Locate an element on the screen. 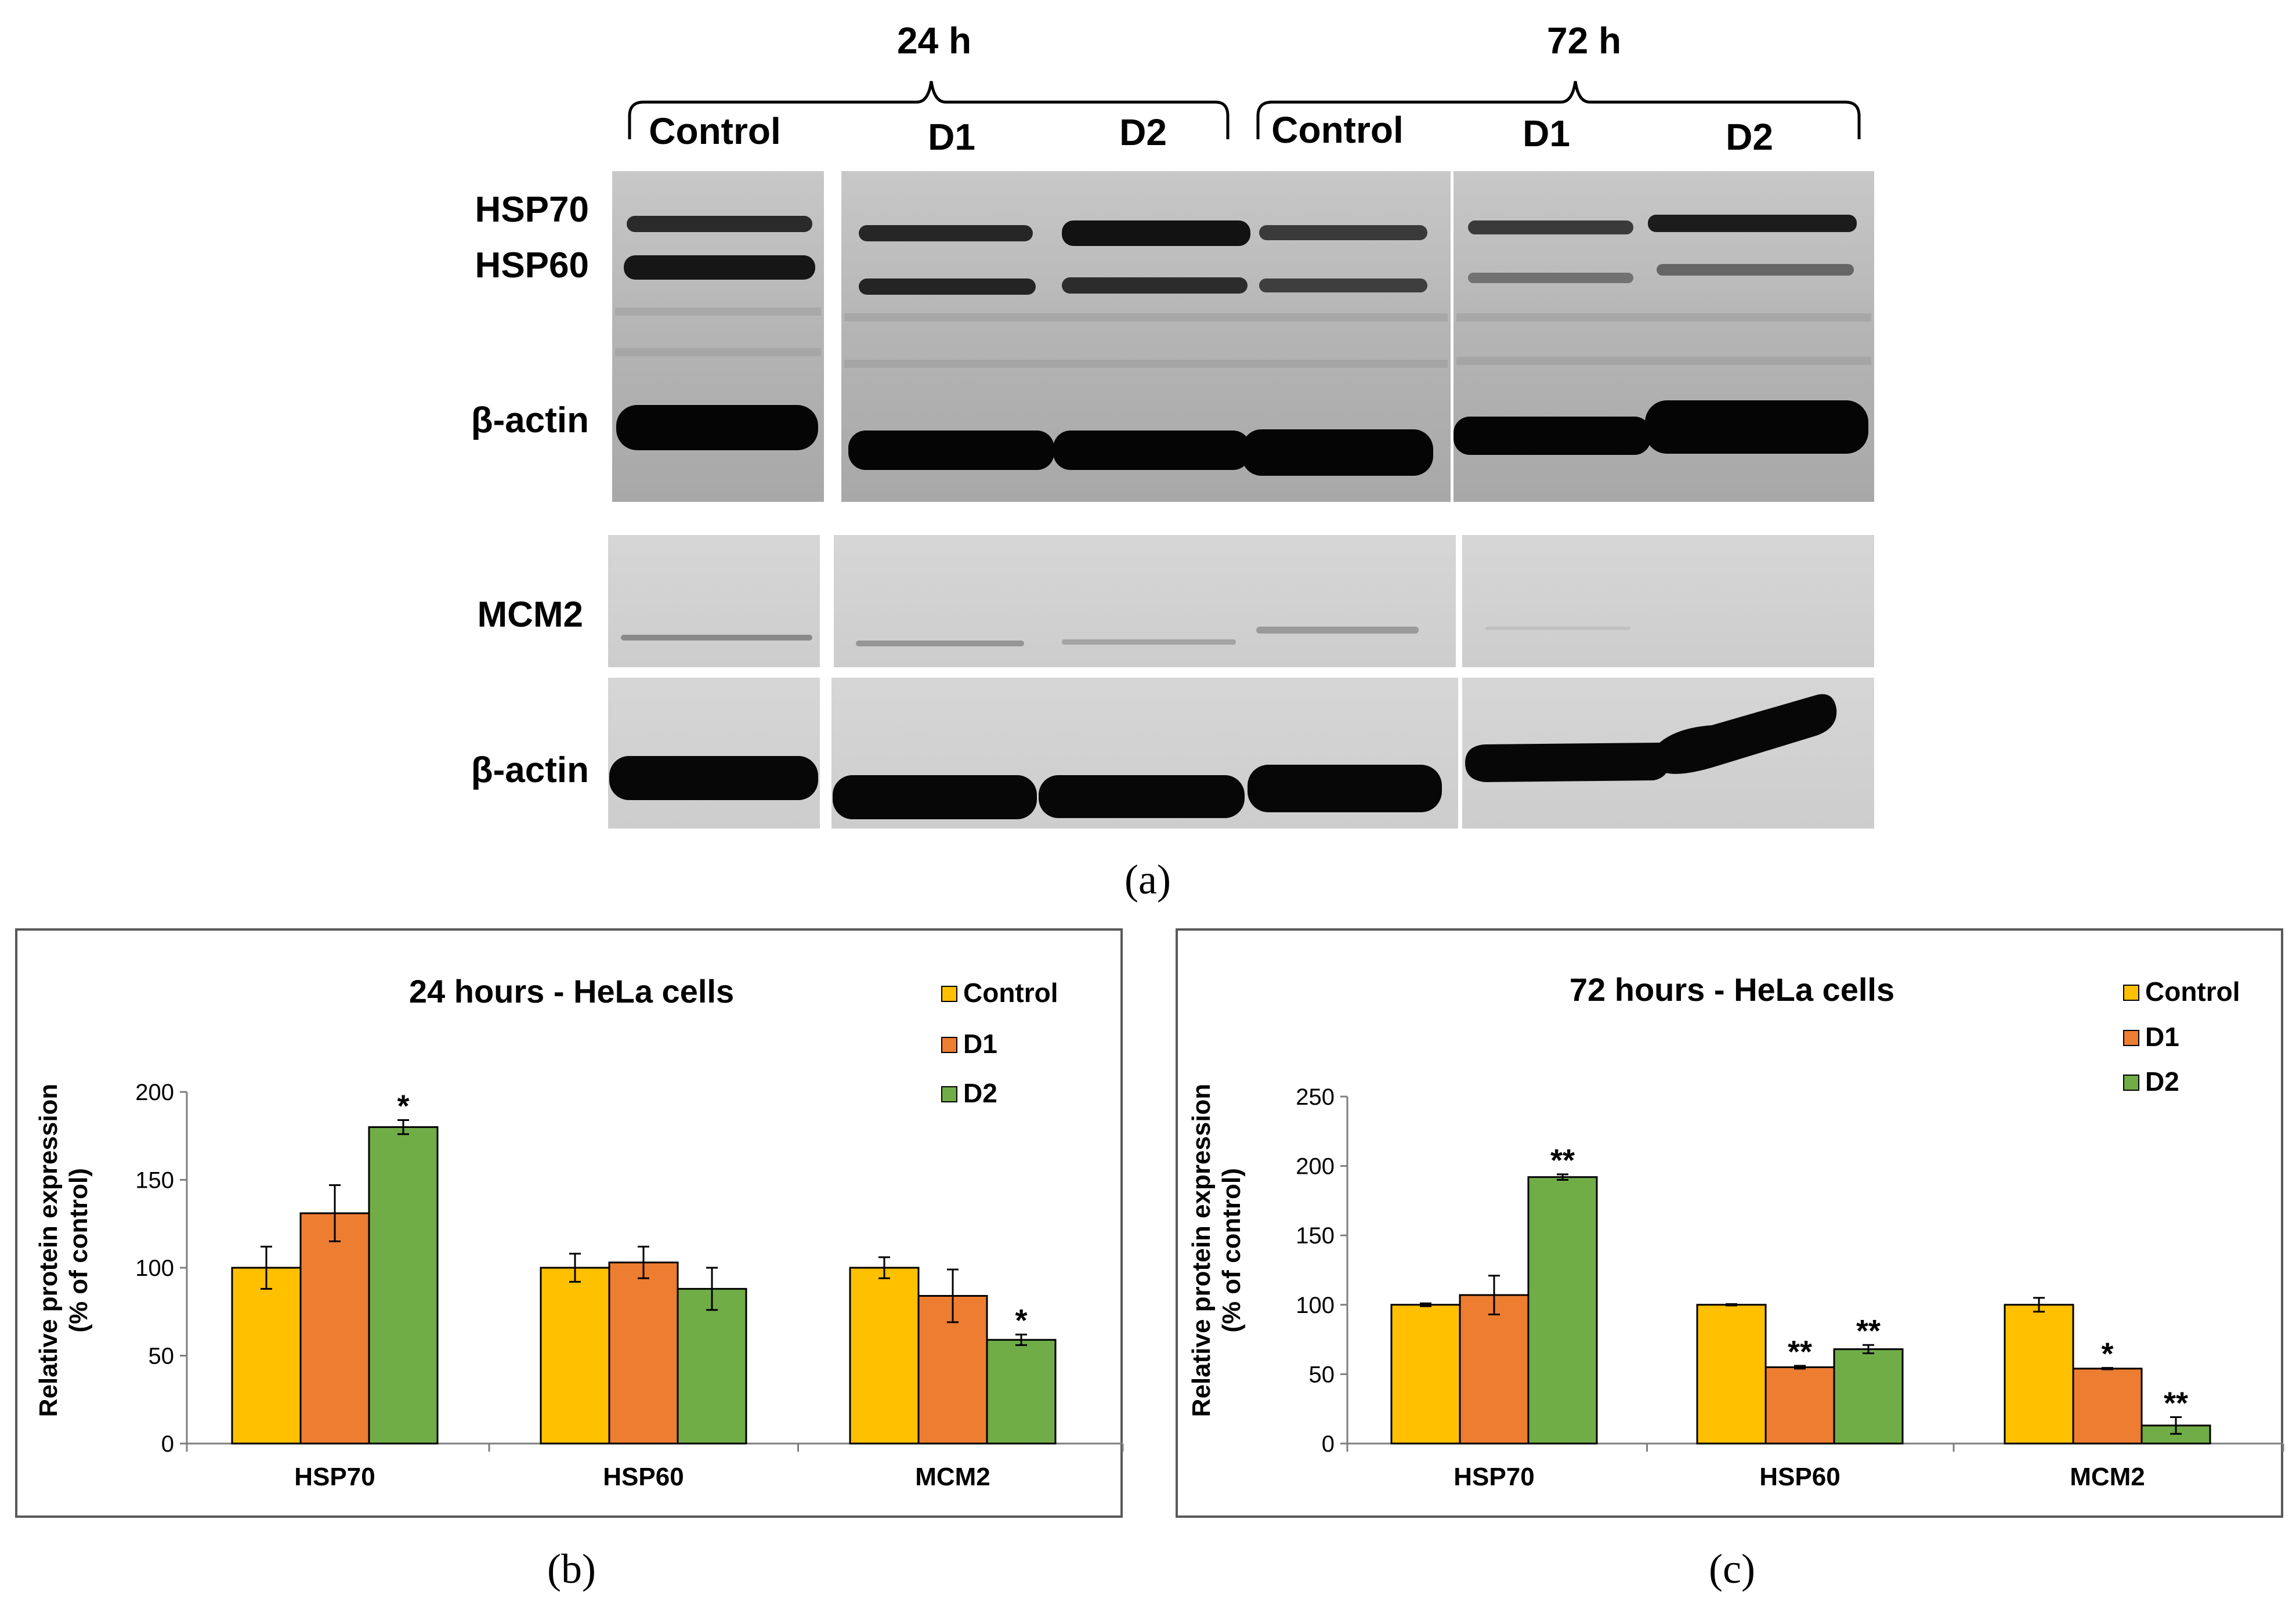  row-label-hsp60: HSP60 is located at coordinates (532, 265).